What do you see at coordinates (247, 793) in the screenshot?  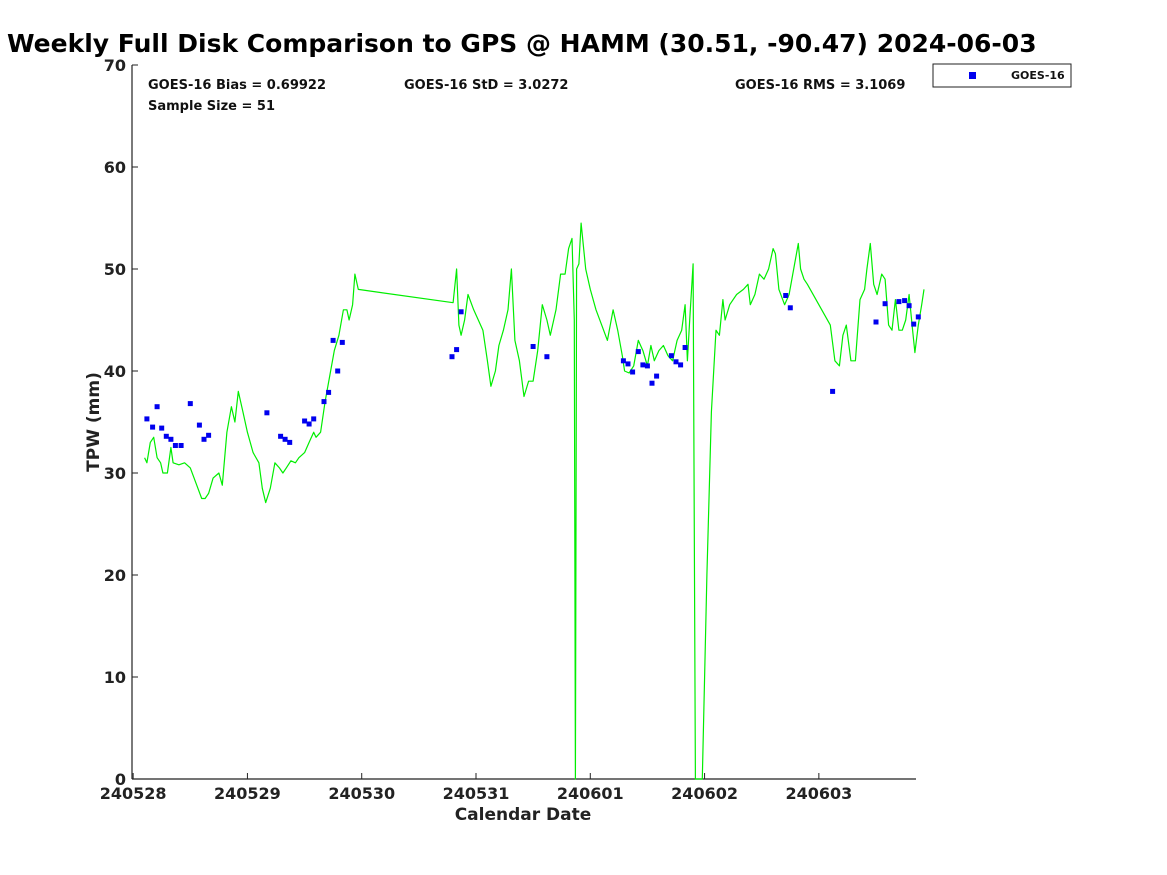 I see `x-tick-label: 240529` at bounding box center [247, 793].